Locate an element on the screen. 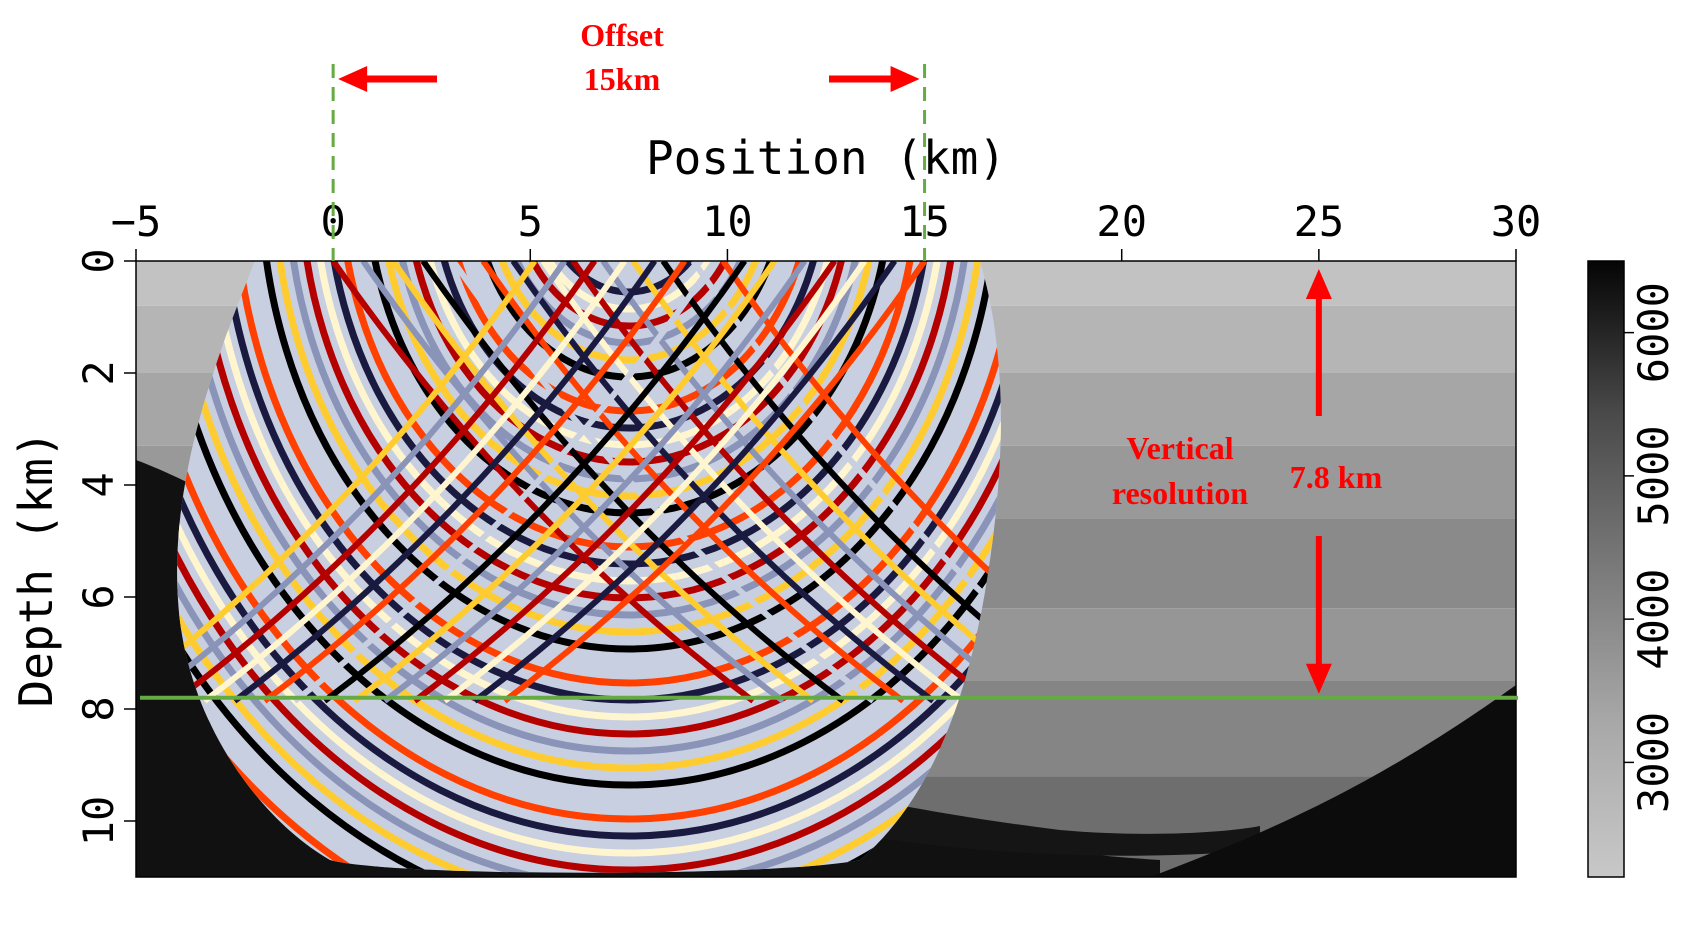 The width and height of the screenshot is (1686, 952). colorbar: 3000 4000 5000 6000 is located at coordinates (1632, 569).